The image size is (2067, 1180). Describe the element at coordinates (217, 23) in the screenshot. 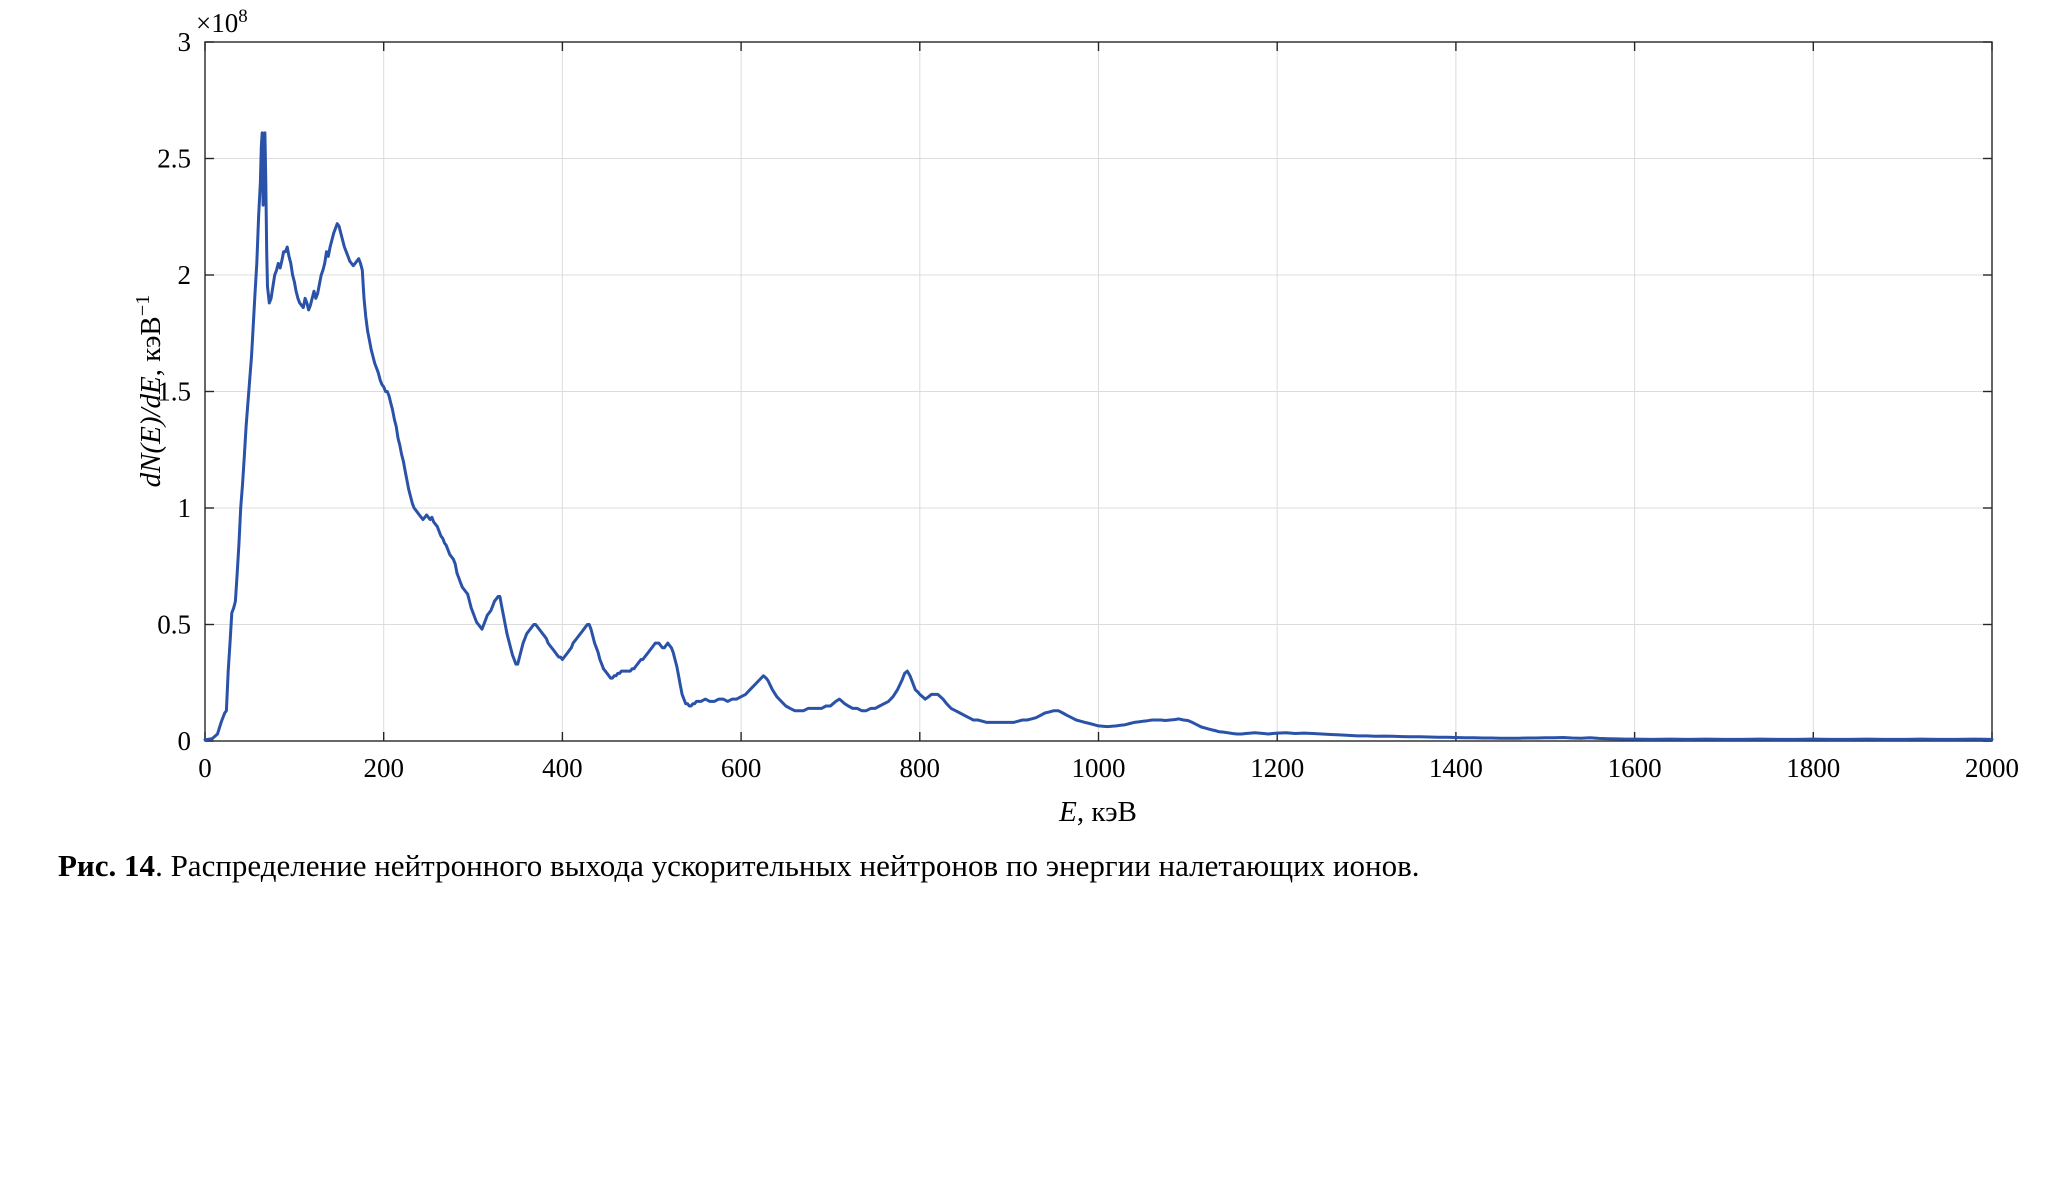

I see `offset-base: ×10` at that location.